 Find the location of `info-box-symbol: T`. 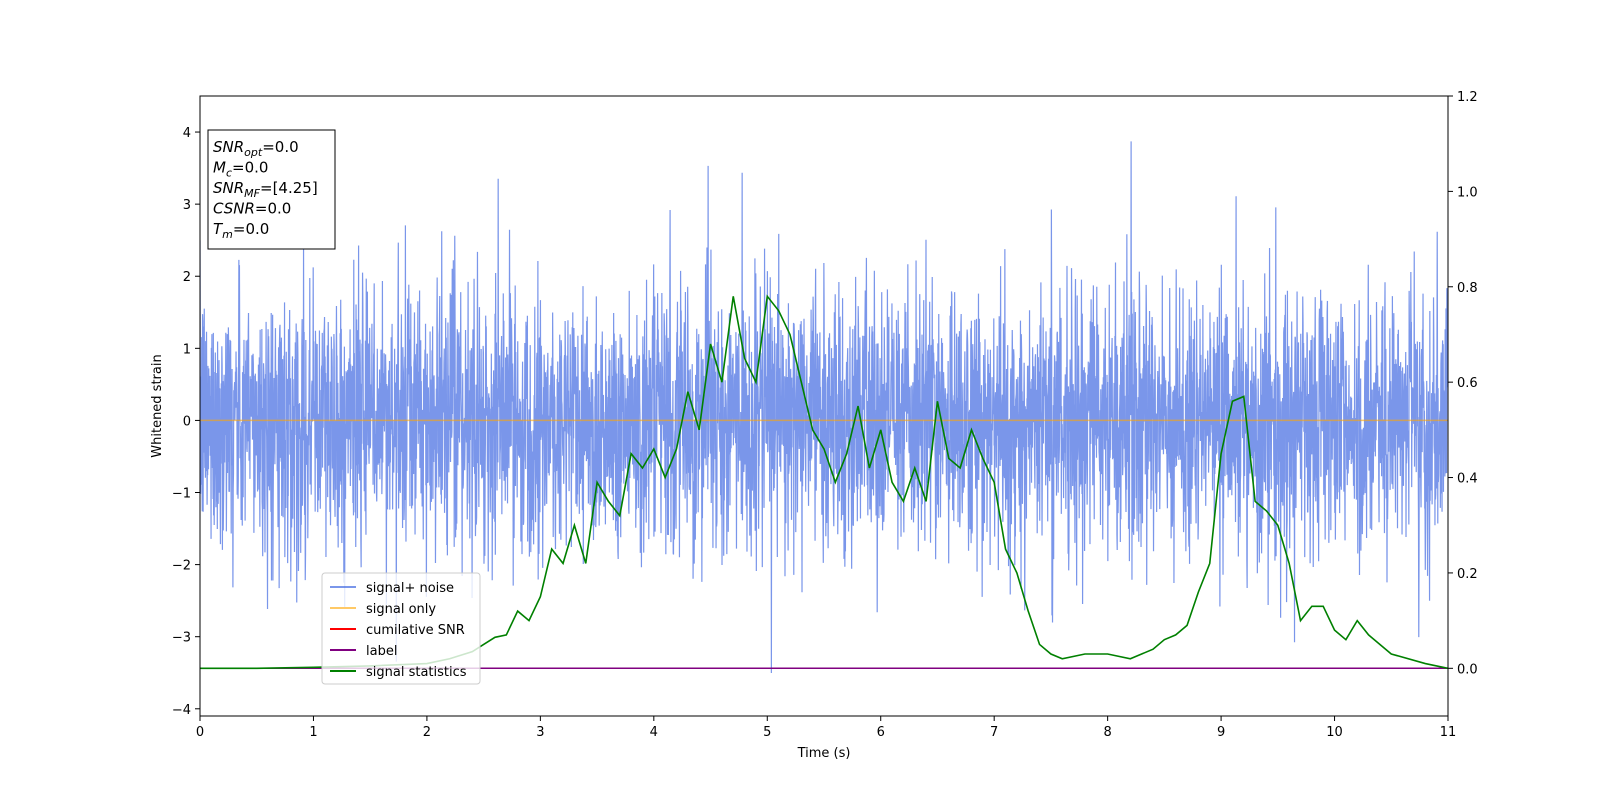

info-box-symbol: T is located at coordinates (218, 229).